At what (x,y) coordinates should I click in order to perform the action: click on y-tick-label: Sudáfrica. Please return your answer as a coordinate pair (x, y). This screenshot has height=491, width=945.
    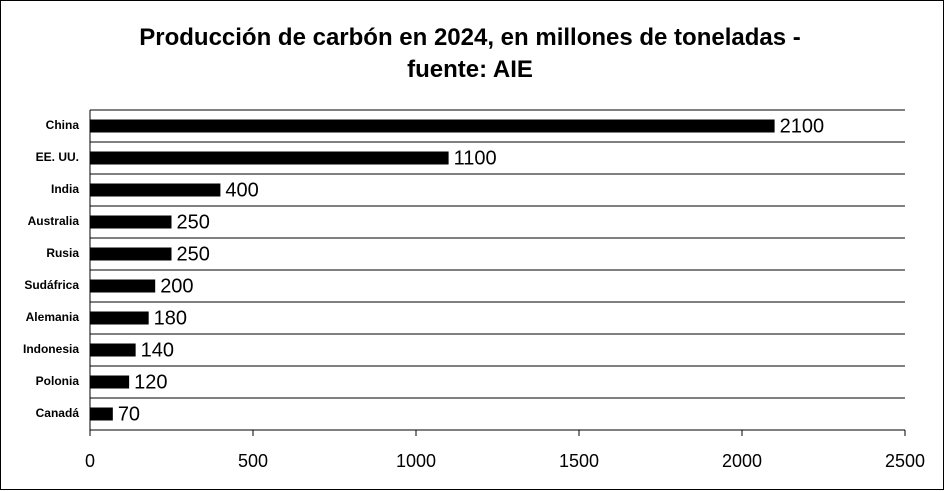
    Looking at the image, I should click on (51, 285).